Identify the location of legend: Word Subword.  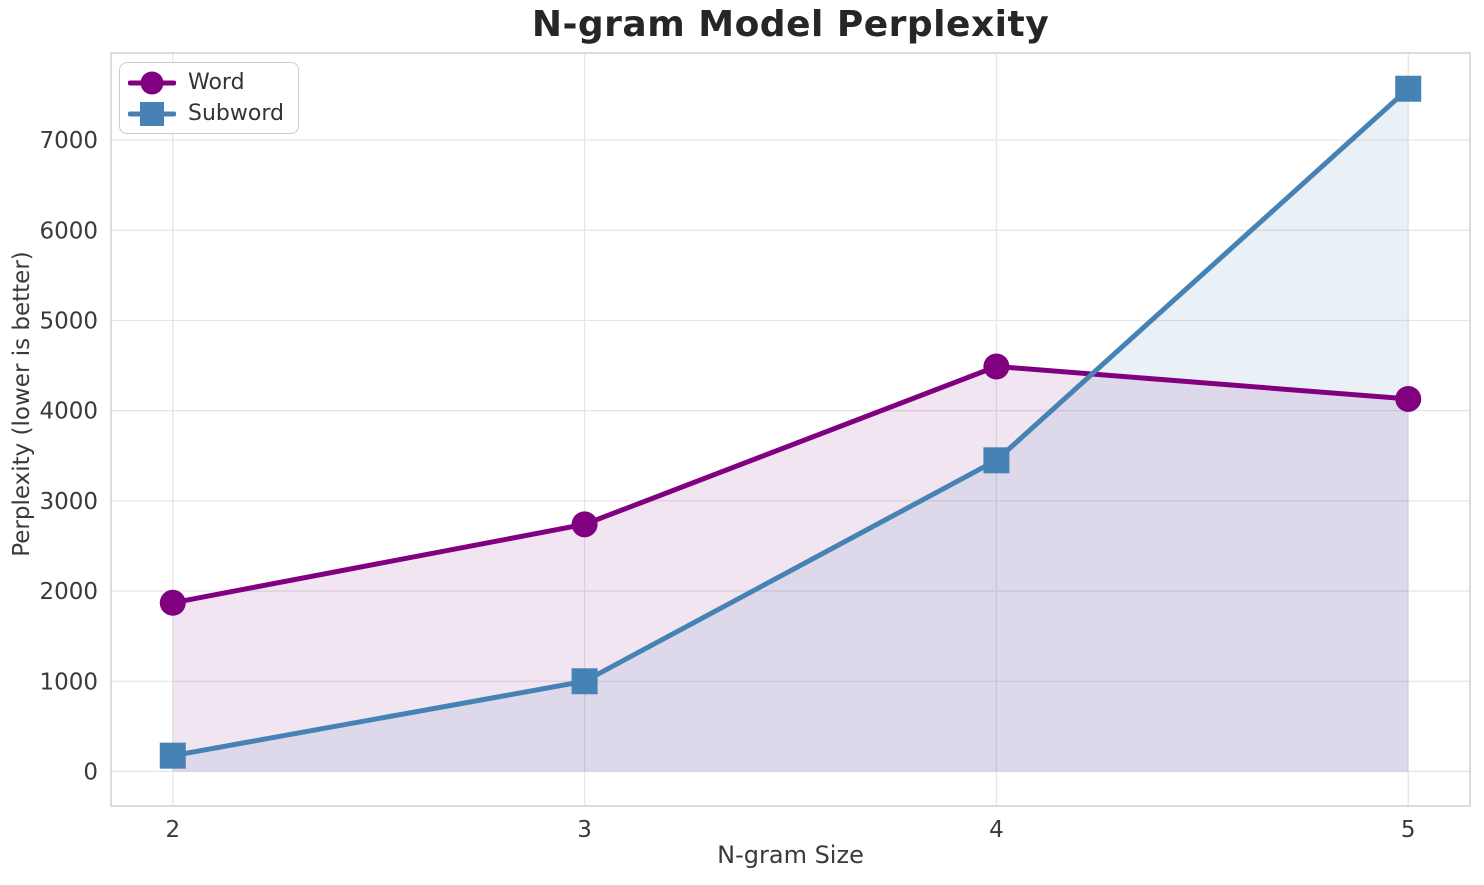
(209, 98).